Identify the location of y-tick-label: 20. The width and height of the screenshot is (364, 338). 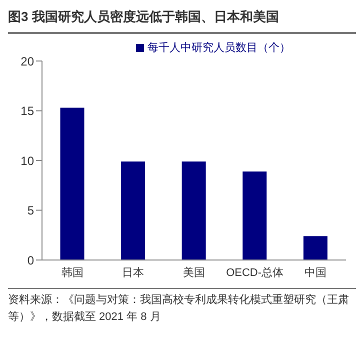
(27, 61).